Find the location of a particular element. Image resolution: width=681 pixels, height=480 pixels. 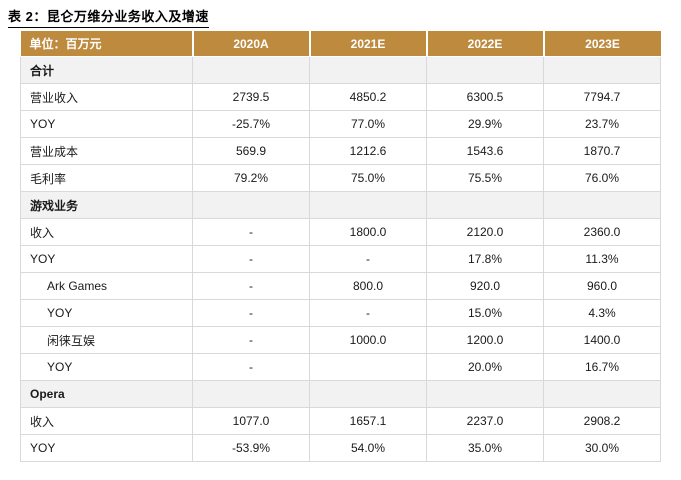

table-row: 合计 is located at coordinates (340, 70).